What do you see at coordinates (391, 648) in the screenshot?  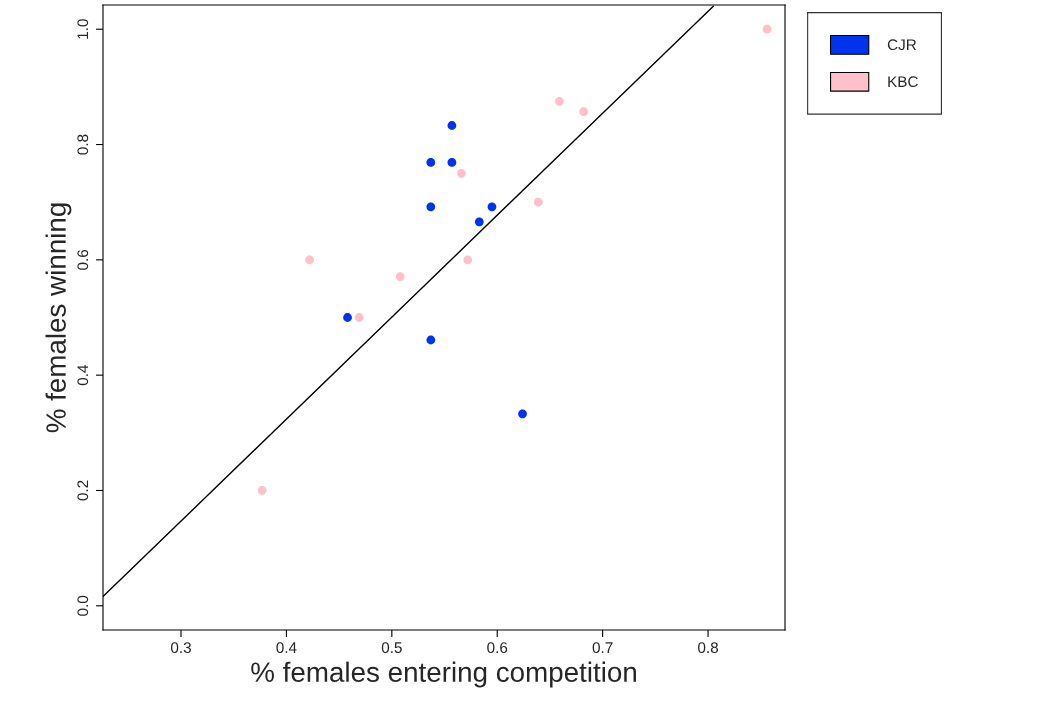 I see `x-tick-label: 0.5` at bounding box center [391, 648].